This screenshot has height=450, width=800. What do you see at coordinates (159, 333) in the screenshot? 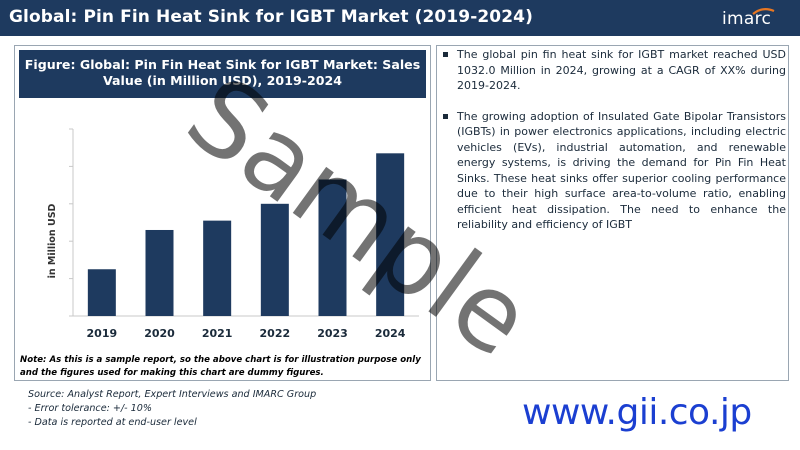
I see `x-tick-label: 2020` at bounding box center [159, 333].